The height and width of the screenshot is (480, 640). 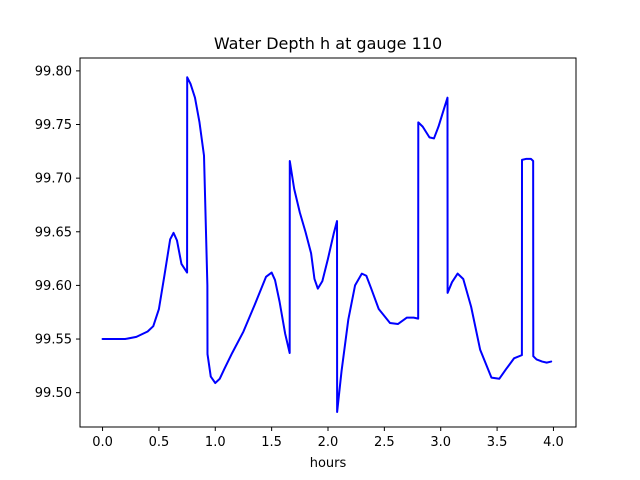 I want to click on y-tick-label: 99.65, so click(x=53, y=232).